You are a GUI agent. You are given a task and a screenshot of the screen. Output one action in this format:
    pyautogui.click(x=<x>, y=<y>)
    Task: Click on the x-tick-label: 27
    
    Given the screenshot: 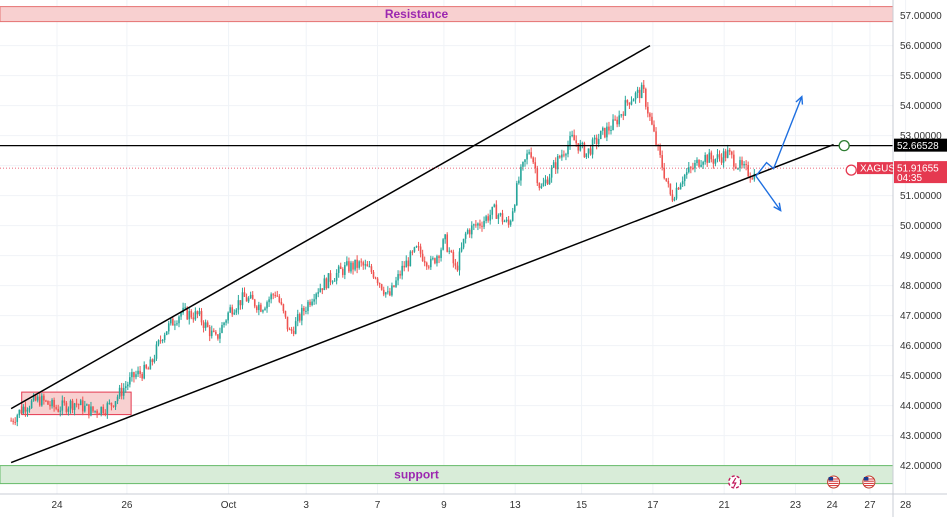 What is the action you would take?
    pyautogui.click(x=870, y=505)
    